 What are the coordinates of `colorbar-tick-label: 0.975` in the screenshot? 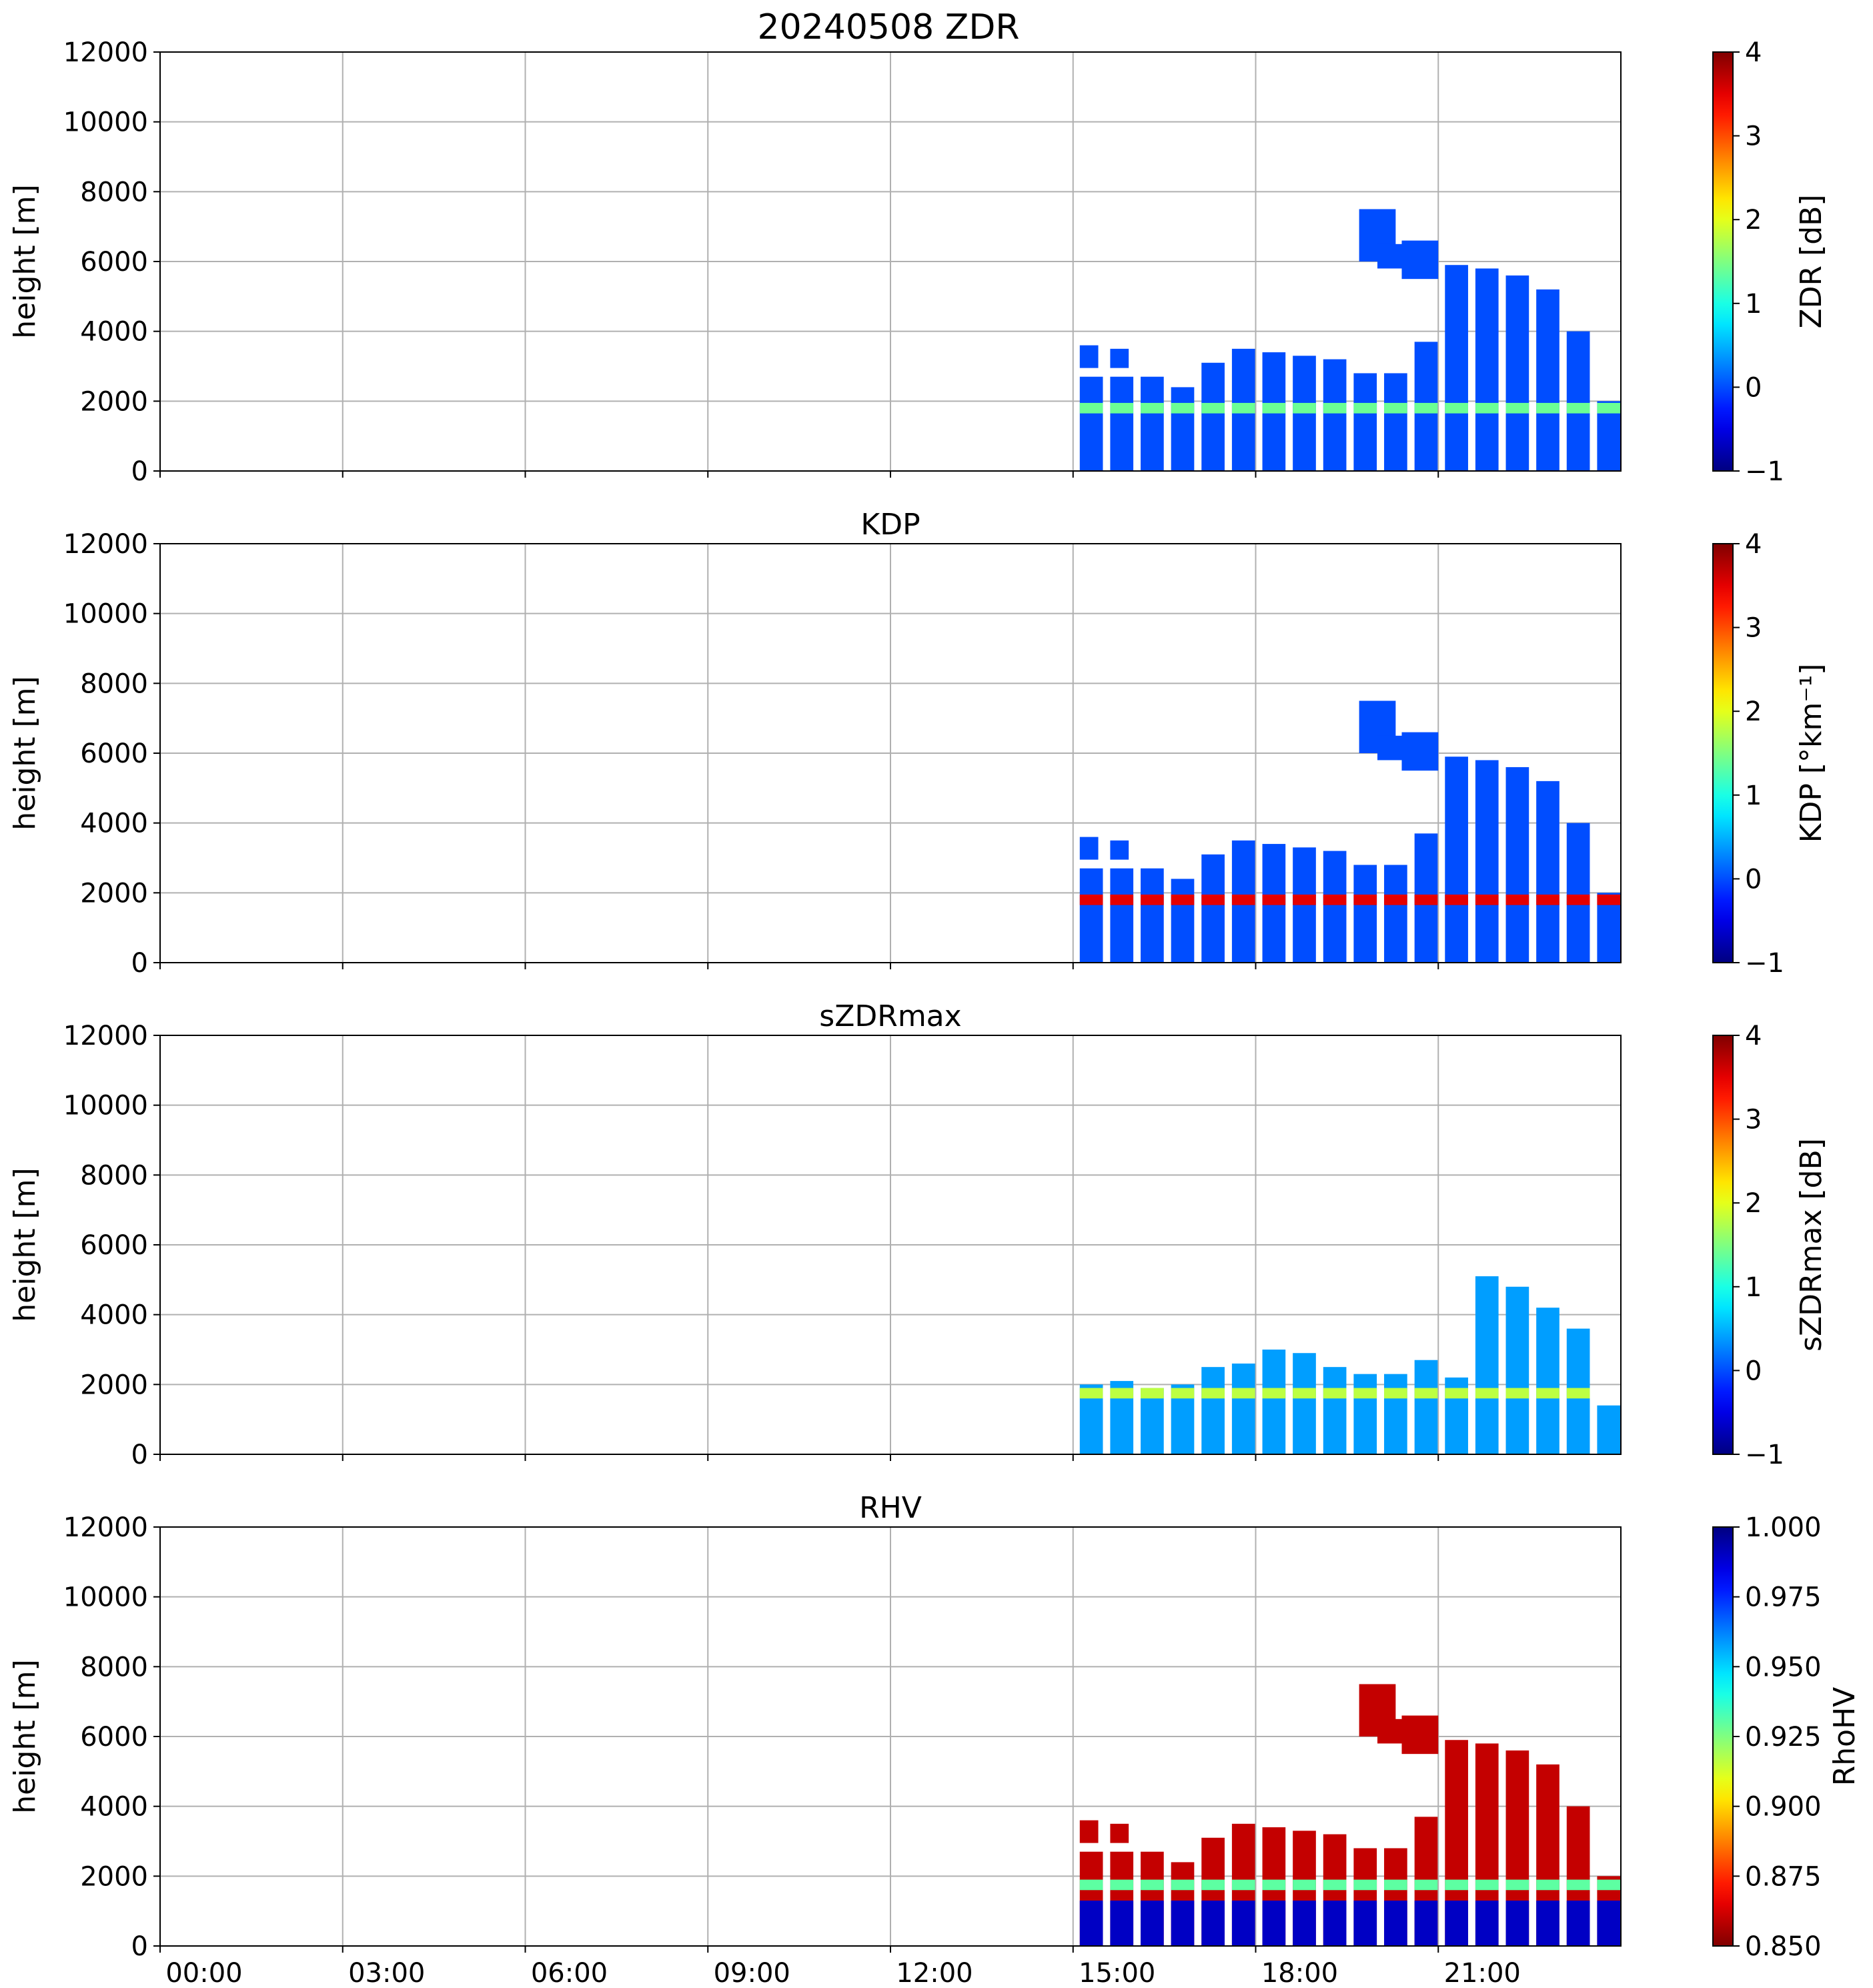 It's located at (1783, 1597).